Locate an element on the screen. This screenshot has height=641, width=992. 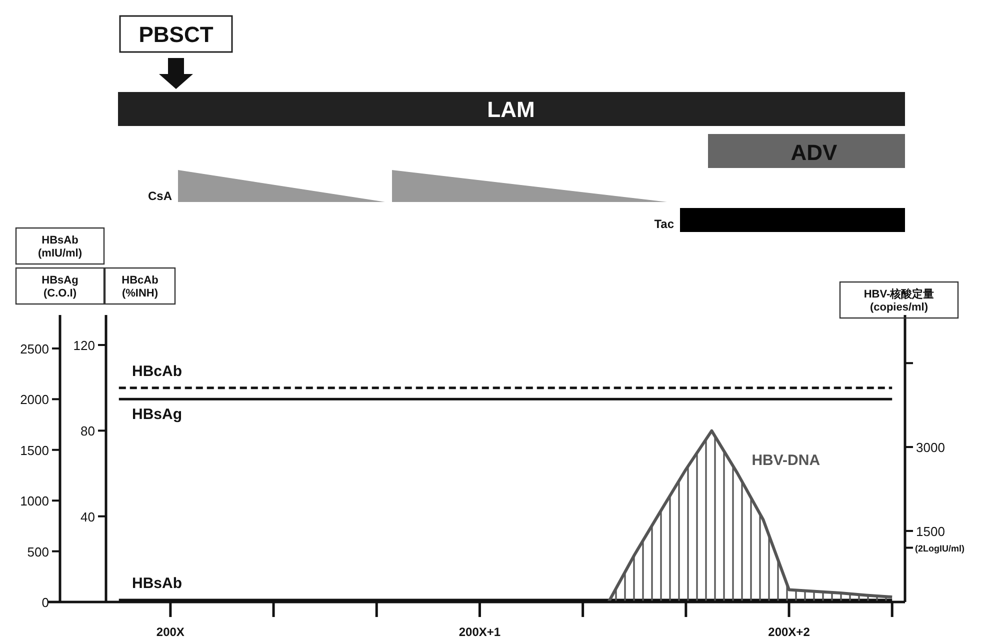
y-tick-label: 500 is located at coordinates (38, 552).